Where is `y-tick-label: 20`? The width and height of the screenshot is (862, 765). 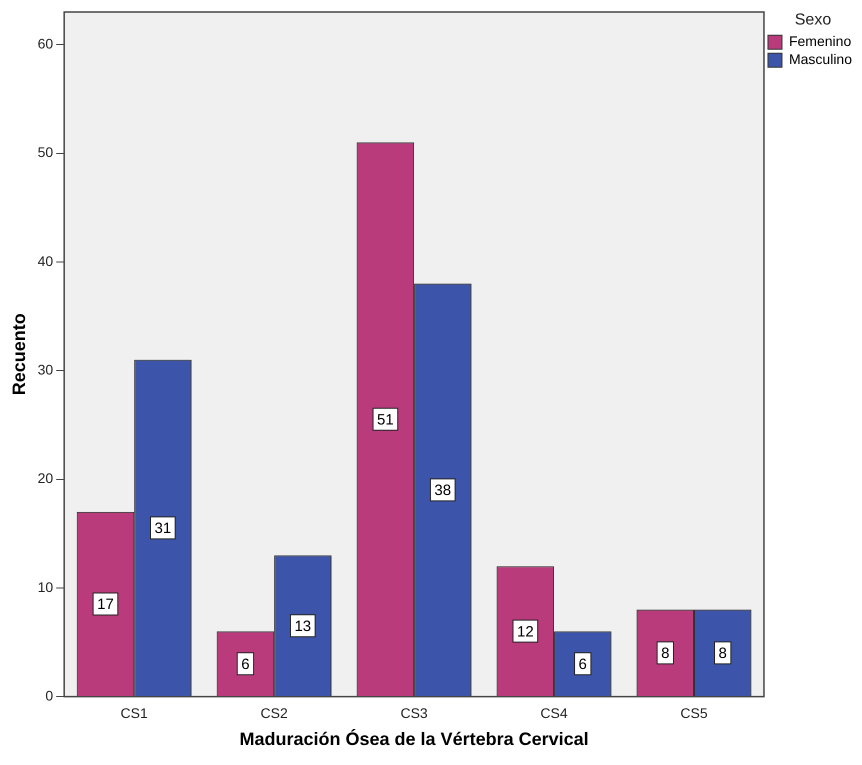
y-tick-label: 20 is located at coordinates (46, 478).